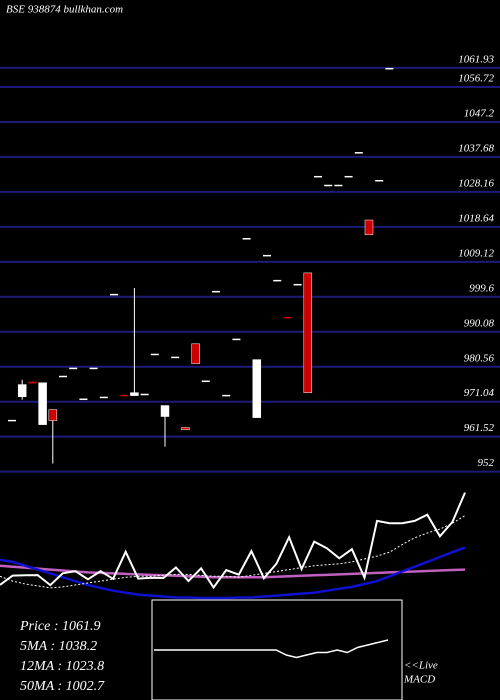 This screenshot has width=500, height=700. What do you see at coordinates (62, 686) in the screenshot?
I see `info-text: 50MA : 1002.7` at bounding box center [62, 686].